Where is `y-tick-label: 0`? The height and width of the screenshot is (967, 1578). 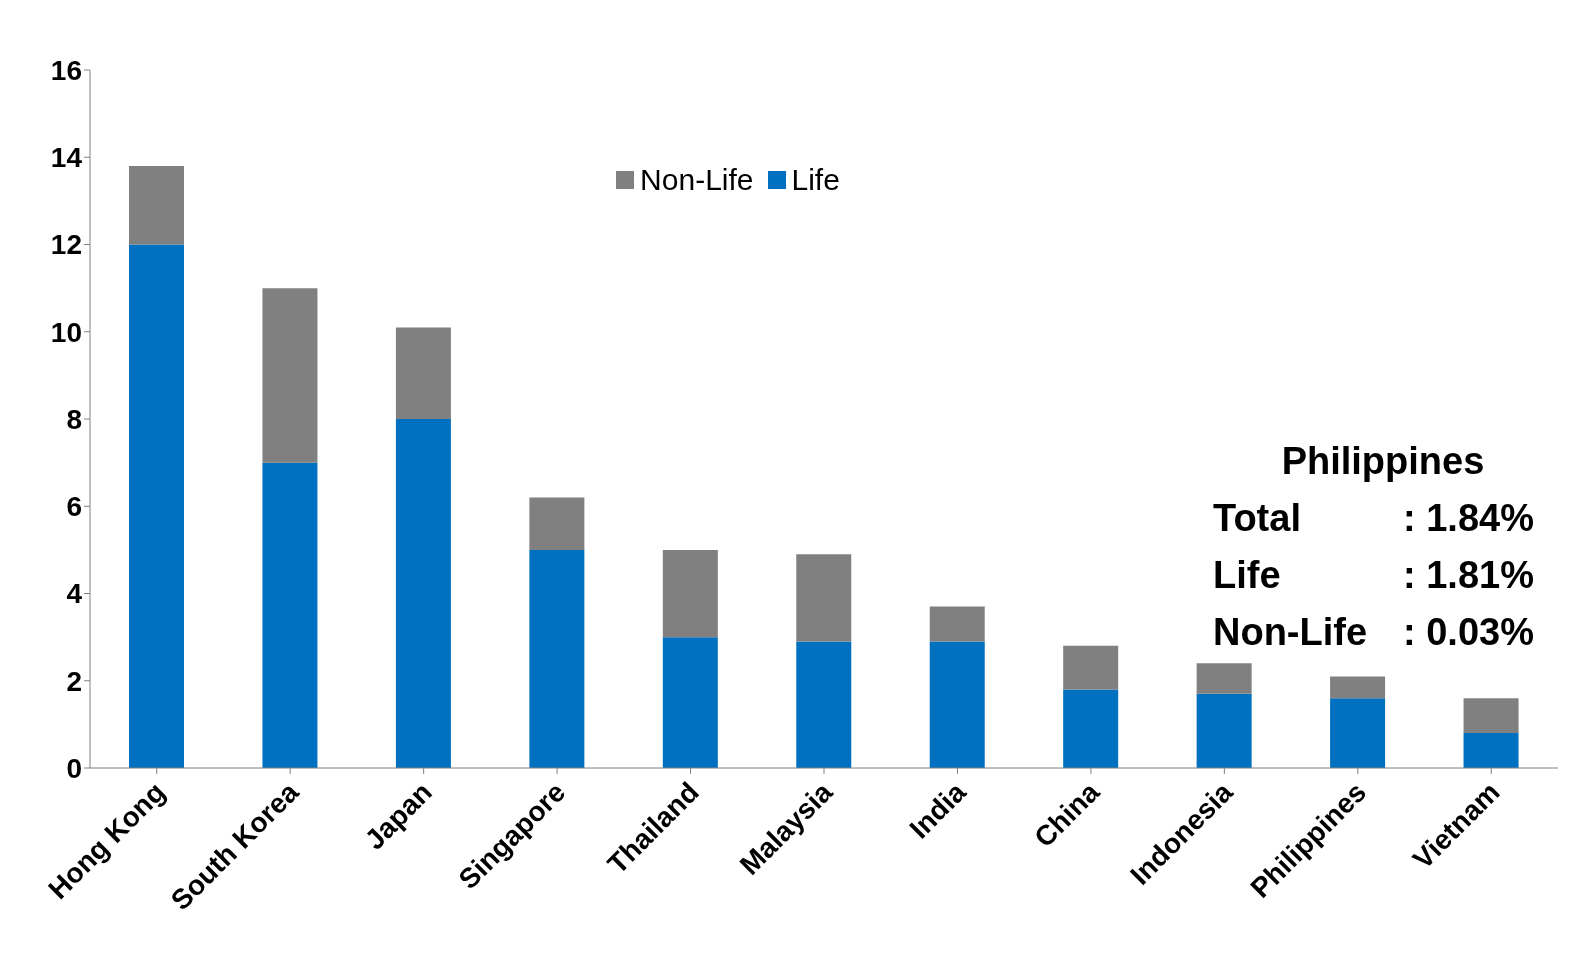
y-tick-label: 0 is located at coordinates (74, 768).